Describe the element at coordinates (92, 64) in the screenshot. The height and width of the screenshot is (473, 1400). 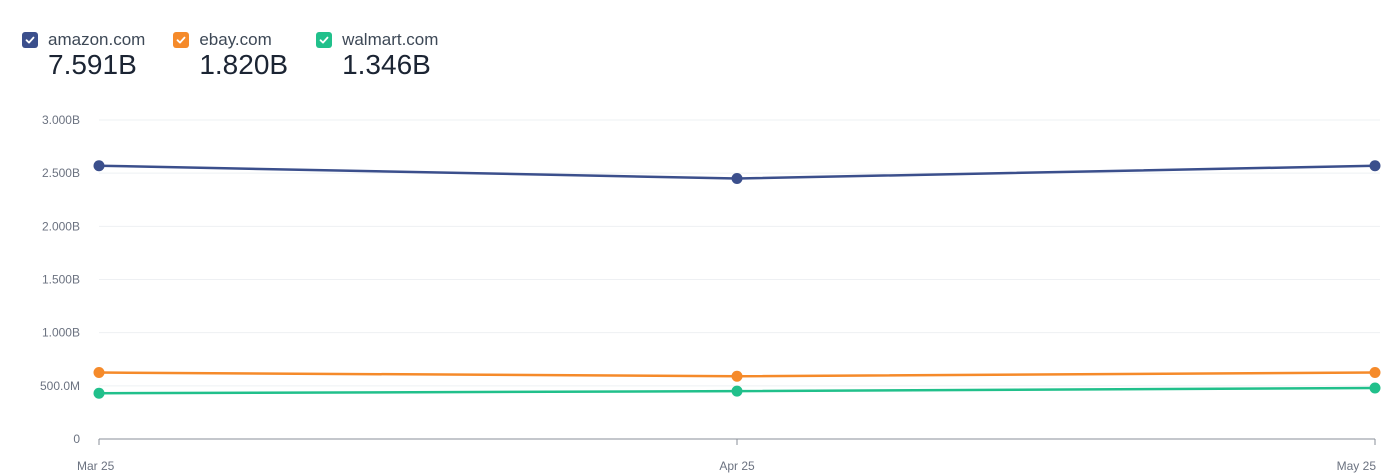
I see `legend-total: 7.591B` at that location.